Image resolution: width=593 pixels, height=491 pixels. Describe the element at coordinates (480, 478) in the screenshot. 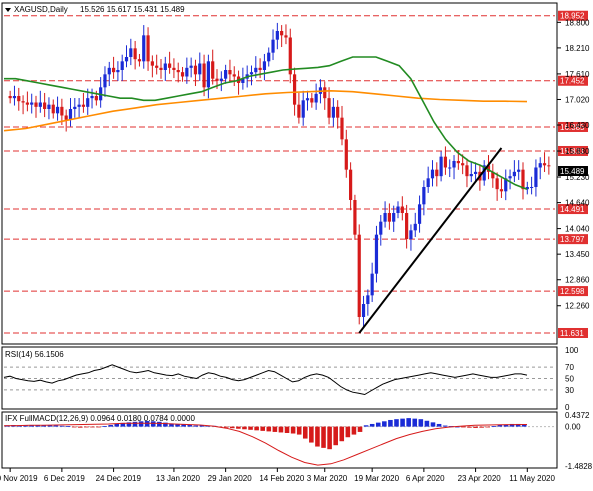

I see `x-tick-label: 23 Apr 2020` at that location.